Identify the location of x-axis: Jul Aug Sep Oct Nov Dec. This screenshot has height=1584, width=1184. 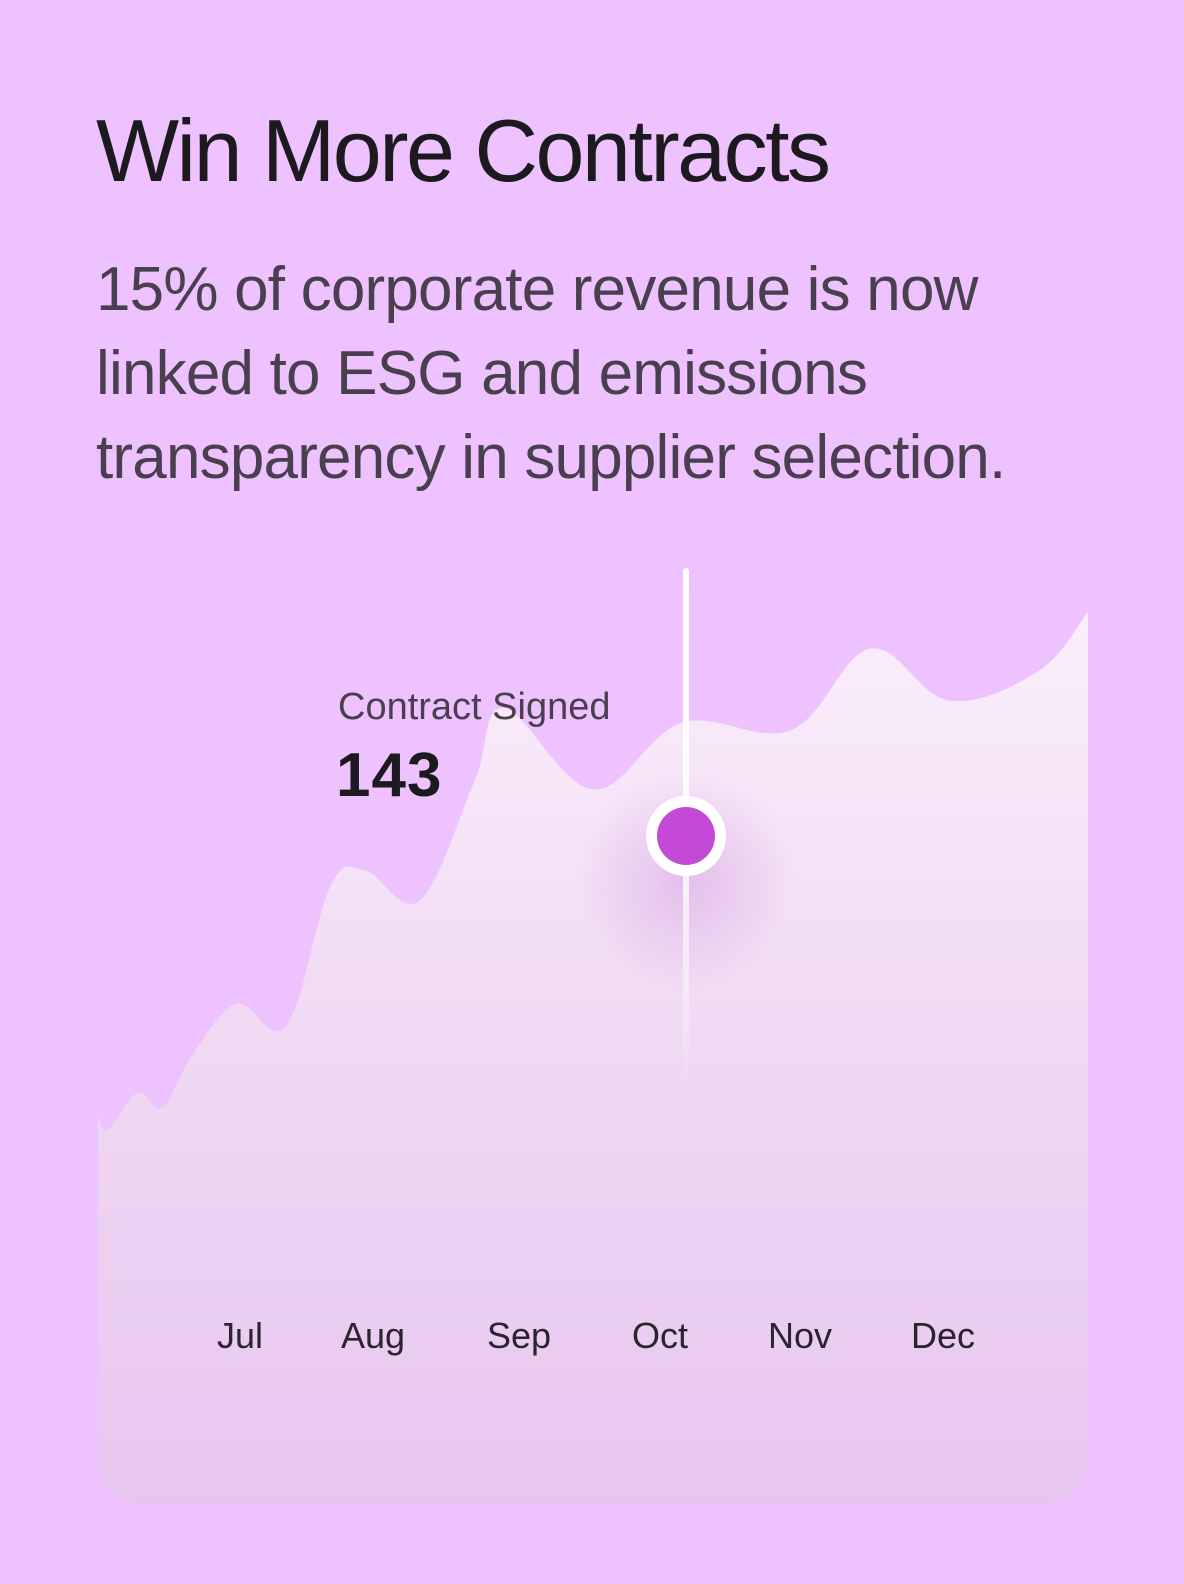
(596, 1335).